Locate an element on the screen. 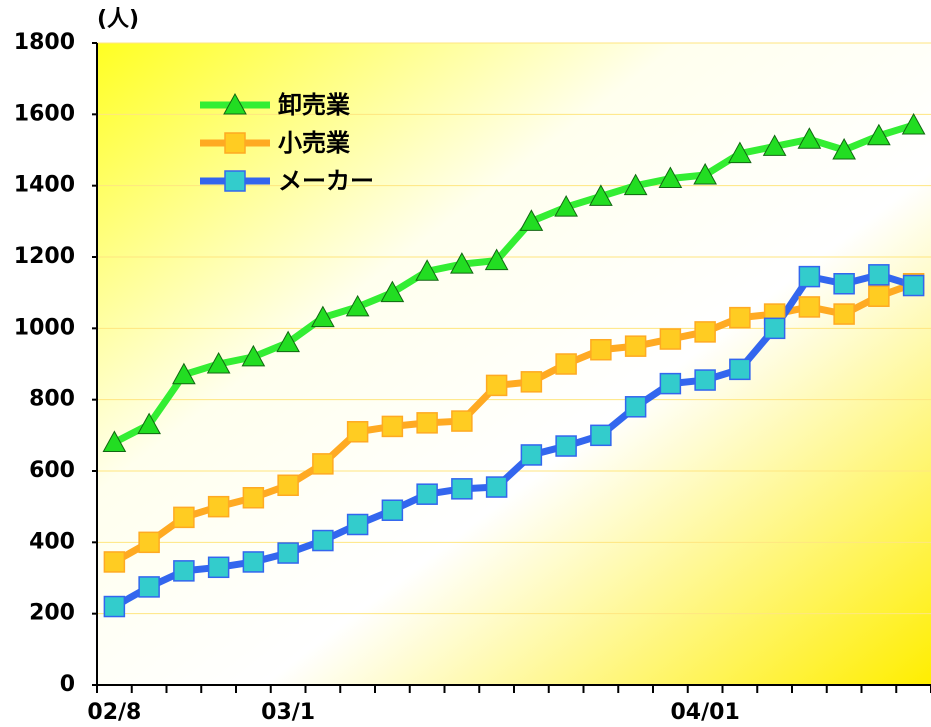 This screenshot has width=931, height=727. x-tick-label: 04/01 is located at coordinates (704, 712).